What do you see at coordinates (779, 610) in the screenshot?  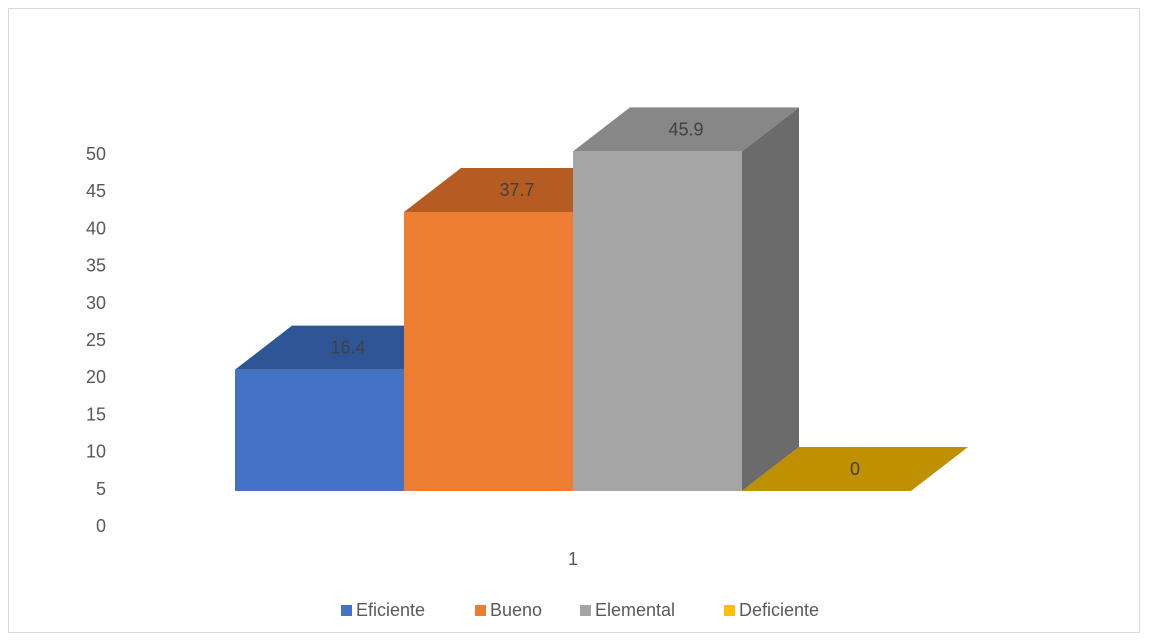 I see `legend-label: Deficiente` at bounding box center [779, 610].